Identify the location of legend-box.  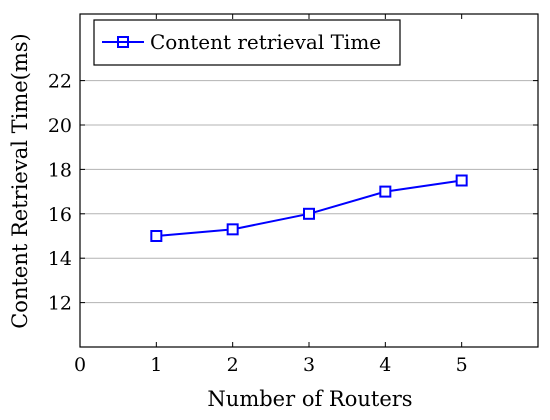
(247, 42).